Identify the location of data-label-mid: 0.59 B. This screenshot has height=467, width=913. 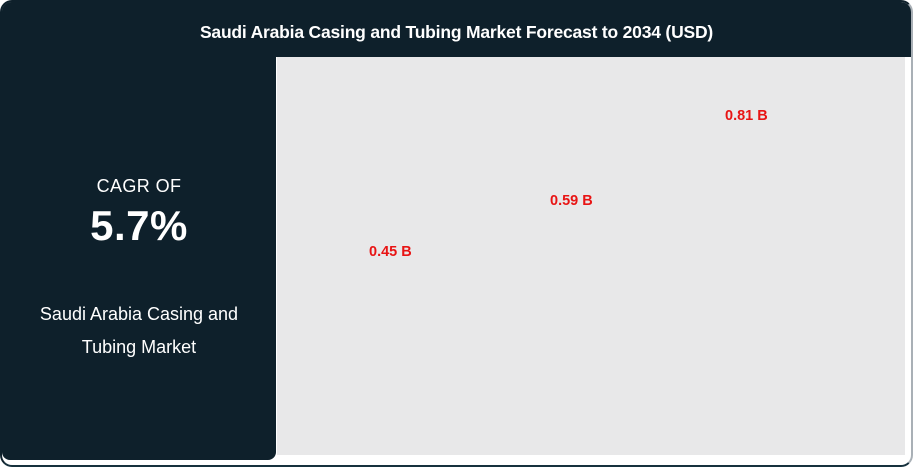
(571, 201).